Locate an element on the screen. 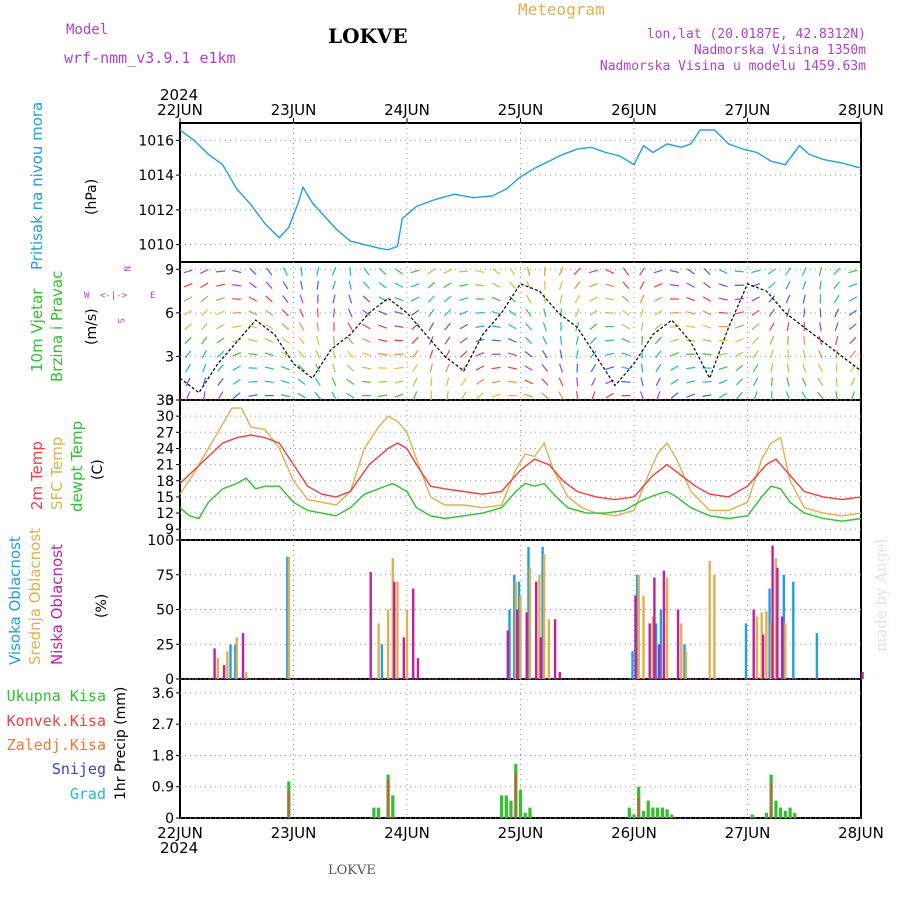 The width and height of the screenshot is (900, 900). wind-subtitle: Brzina i Pravac is located at coordinates (57, 326).